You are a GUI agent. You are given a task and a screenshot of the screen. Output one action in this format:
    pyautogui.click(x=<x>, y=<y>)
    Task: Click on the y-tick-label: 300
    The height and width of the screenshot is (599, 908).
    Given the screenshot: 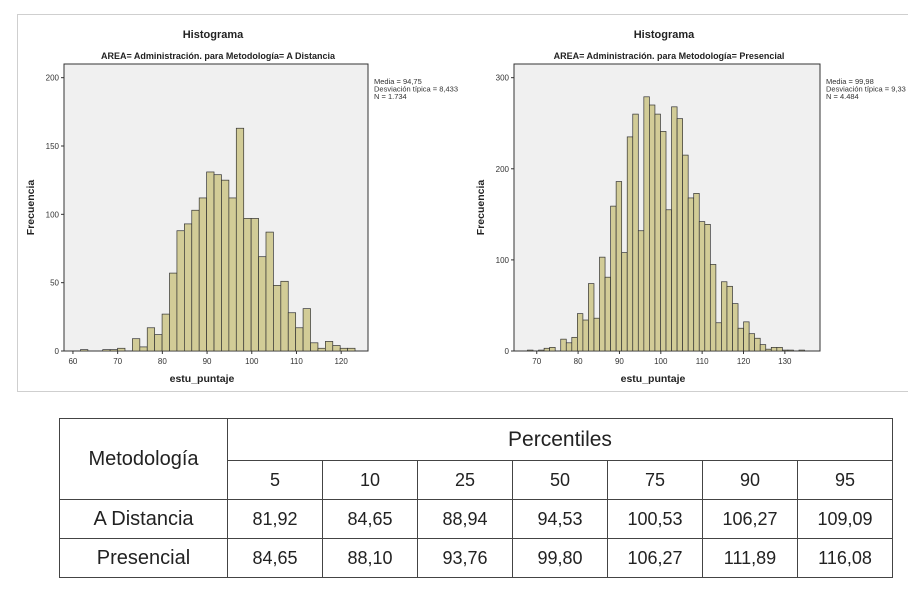 What is the action you would take?
    pyautogui.click(x=503, y=78)
    